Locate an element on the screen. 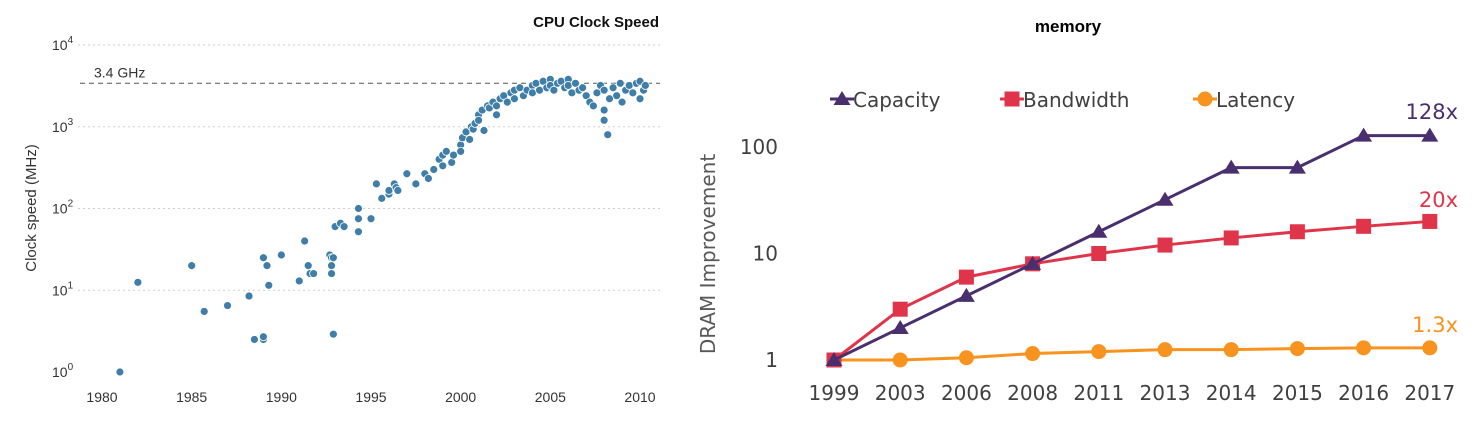  legend-item-bandwidth: Bandwidth is located at coordinates (1064, 100).